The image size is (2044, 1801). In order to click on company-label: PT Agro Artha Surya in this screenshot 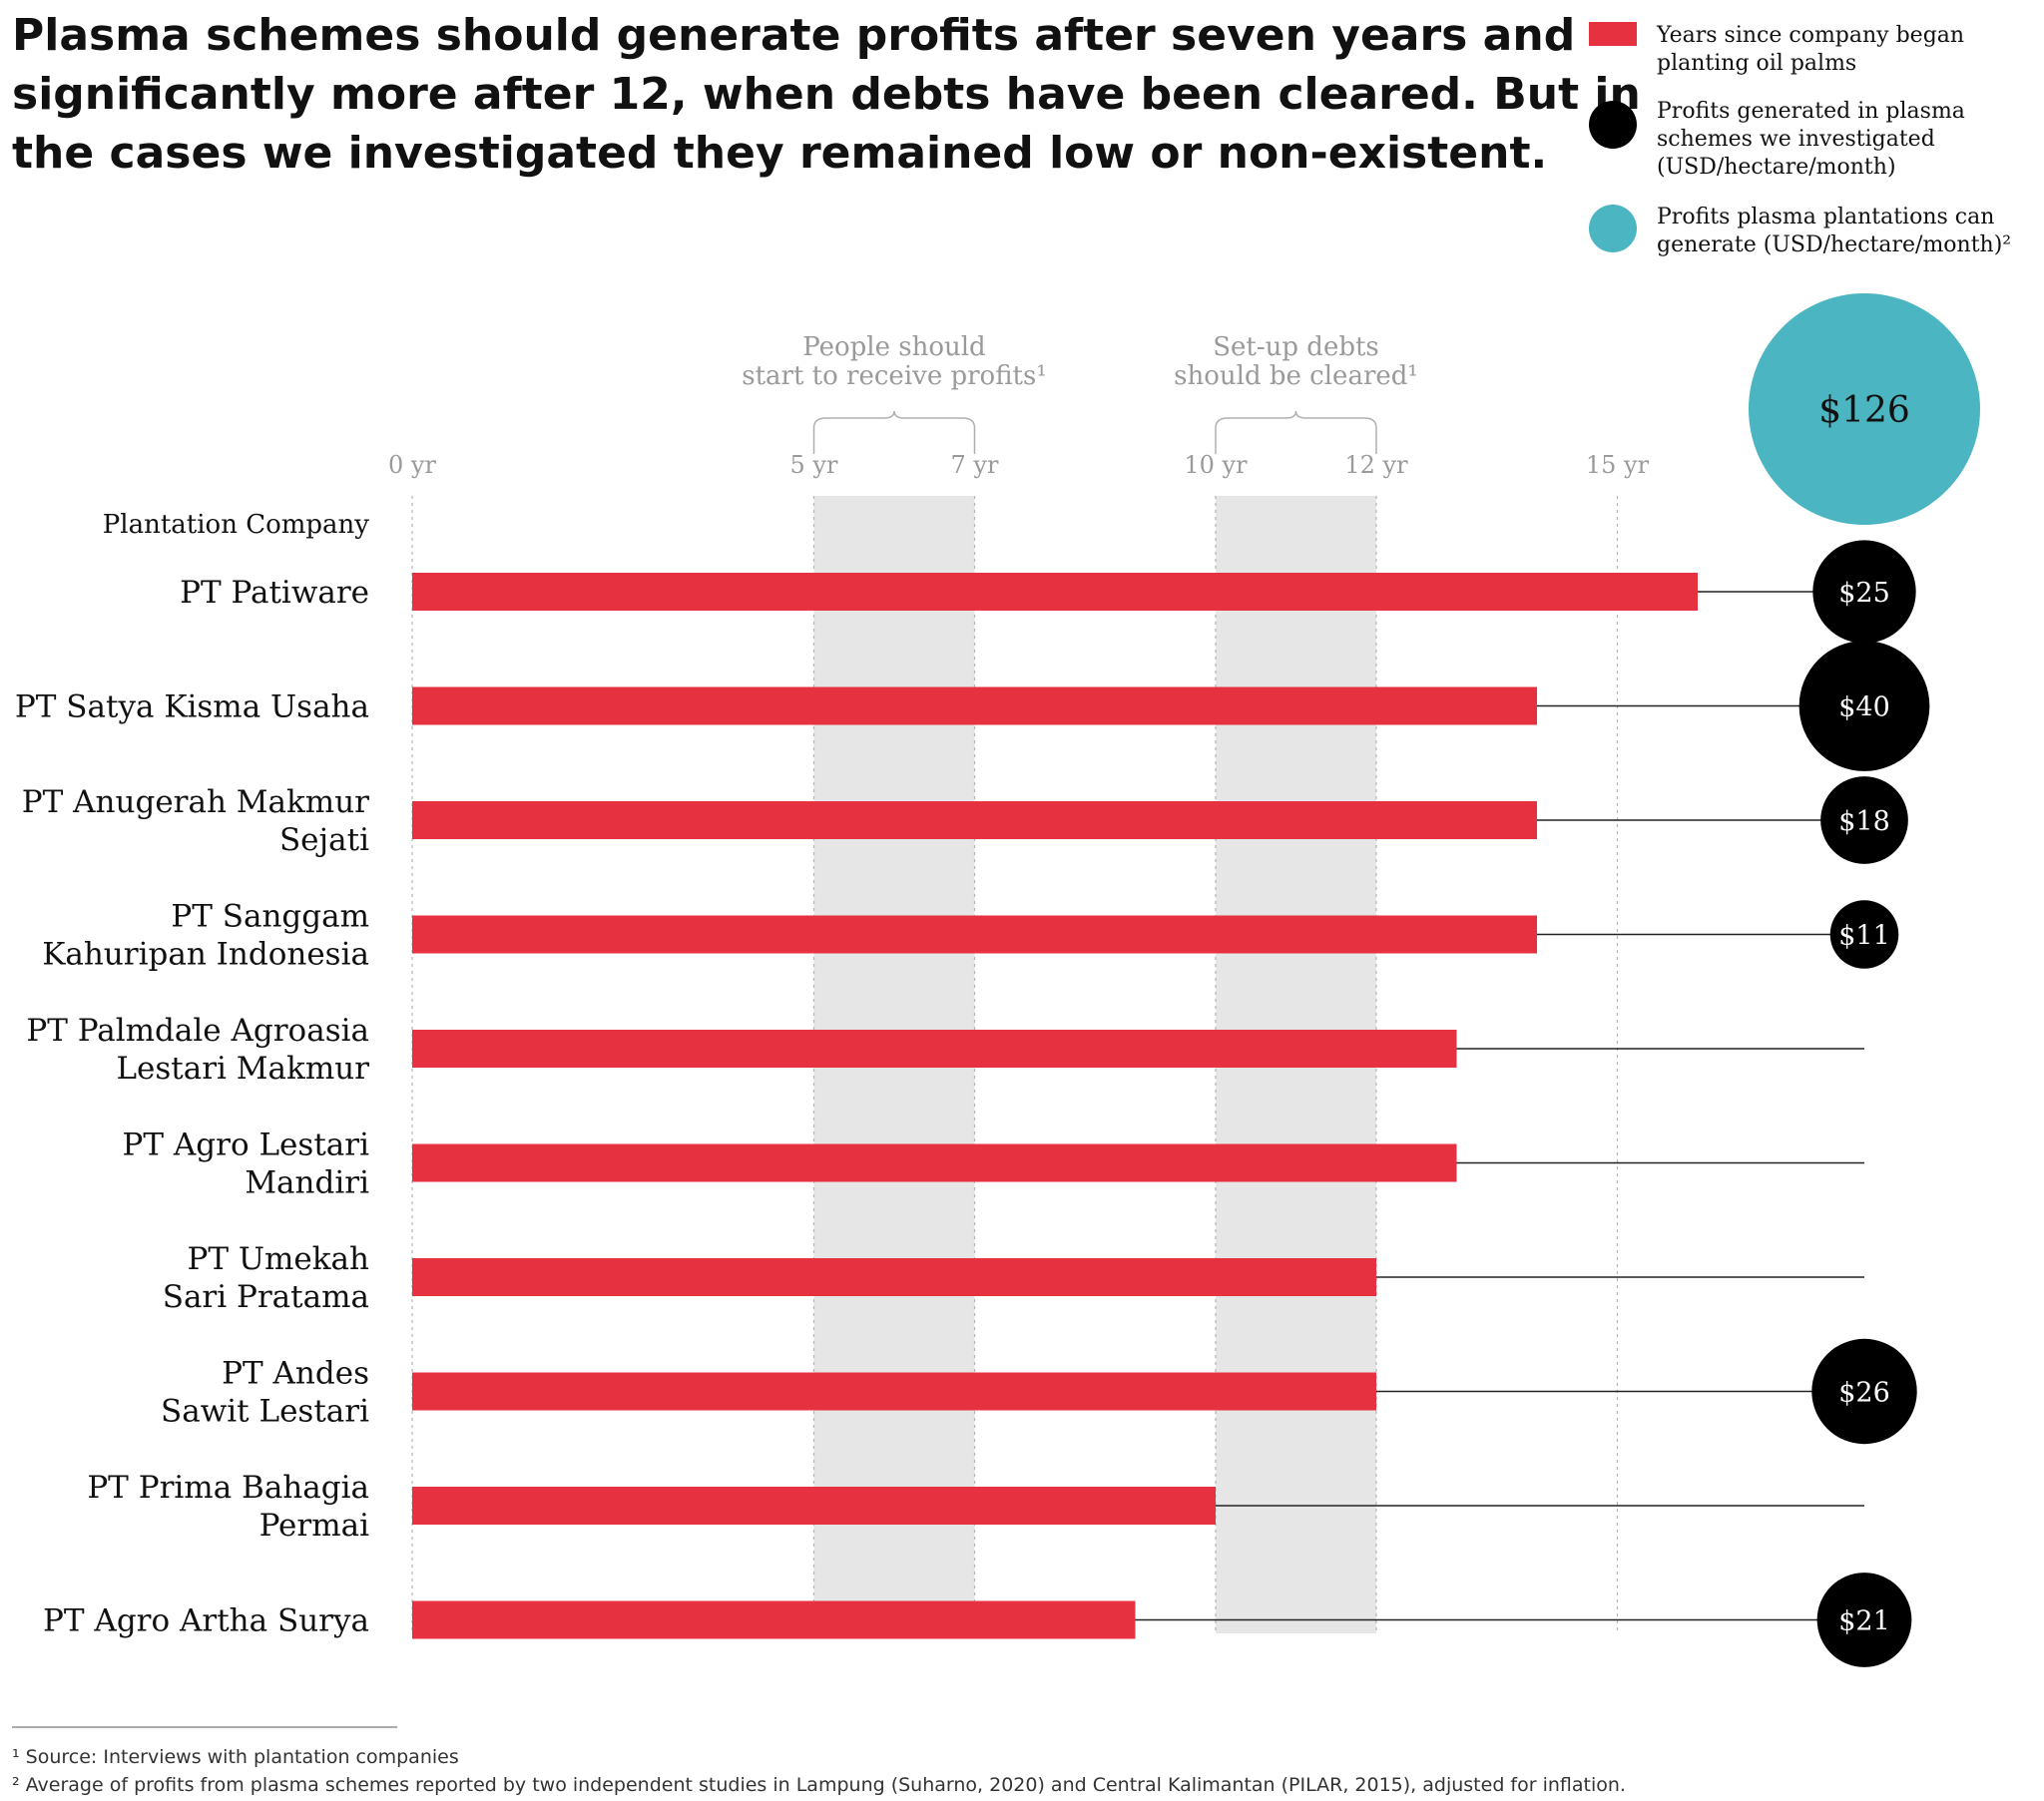, I will do `click(206, 1621)`.